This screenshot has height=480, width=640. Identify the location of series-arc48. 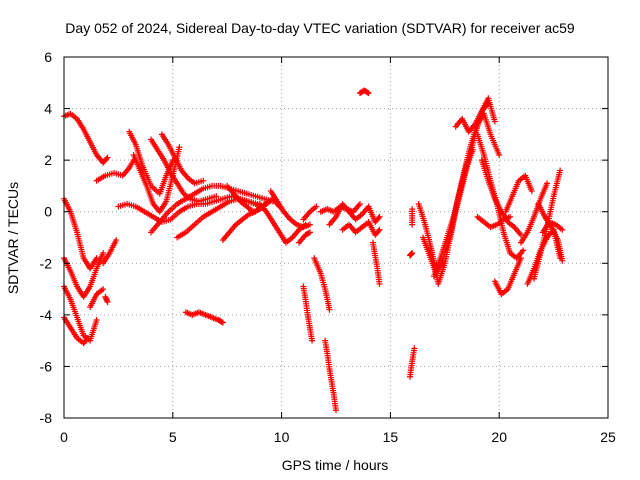
(552, 227).